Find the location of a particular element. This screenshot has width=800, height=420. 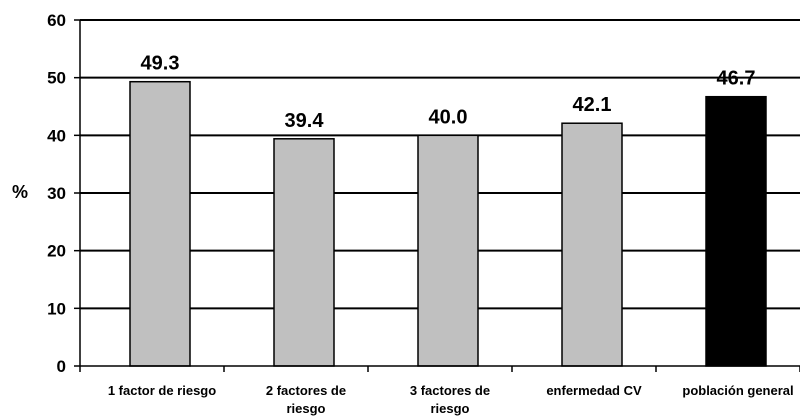

x-category-label: 1 factor de riesgo is located at coordinates (162, 390).